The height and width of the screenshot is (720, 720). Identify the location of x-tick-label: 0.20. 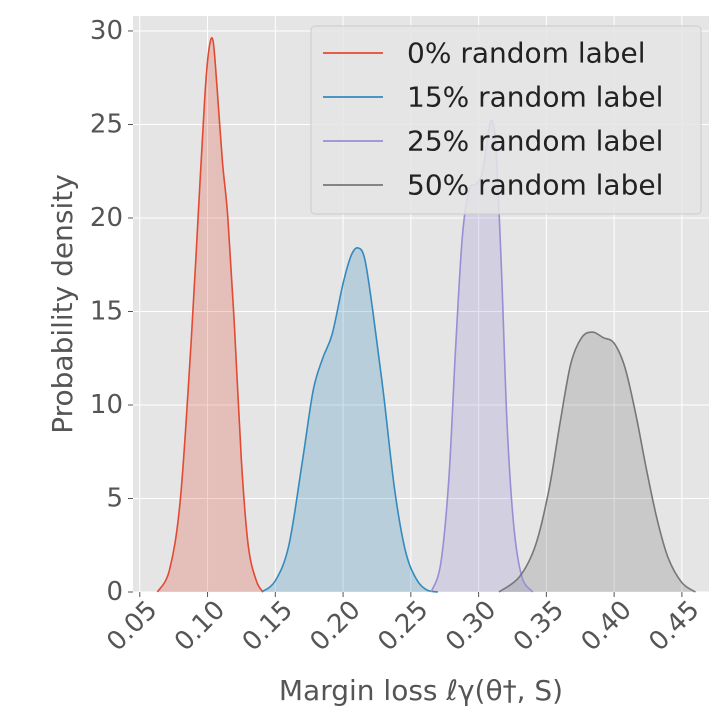
(336, 626).